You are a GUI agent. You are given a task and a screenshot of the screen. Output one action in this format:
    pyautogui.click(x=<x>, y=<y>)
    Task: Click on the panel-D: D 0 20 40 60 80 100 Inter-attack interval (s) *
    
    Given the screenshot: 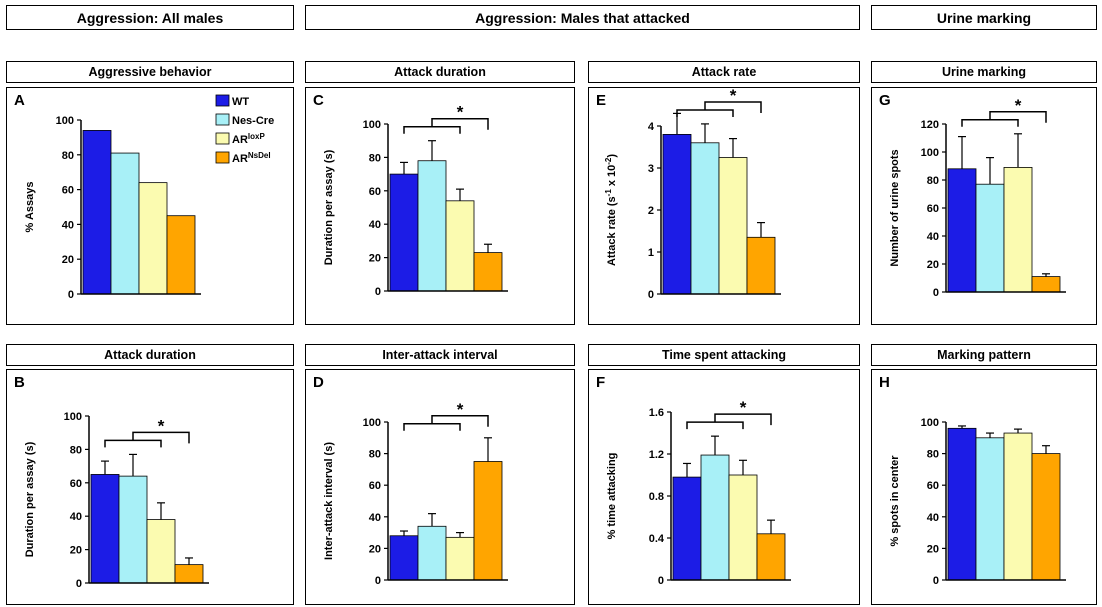 What is the action you would take?
    pyautogui.click(x=440, y=487)
    